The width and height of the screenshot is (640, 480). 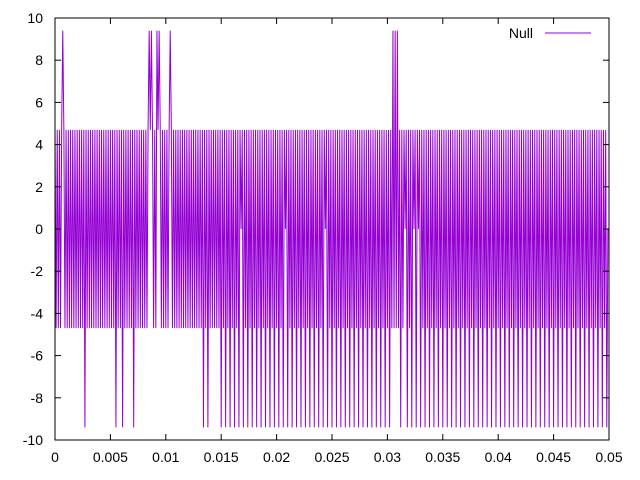 I want to click on x-tick-label: 0.045, so click(x=553, y=457).